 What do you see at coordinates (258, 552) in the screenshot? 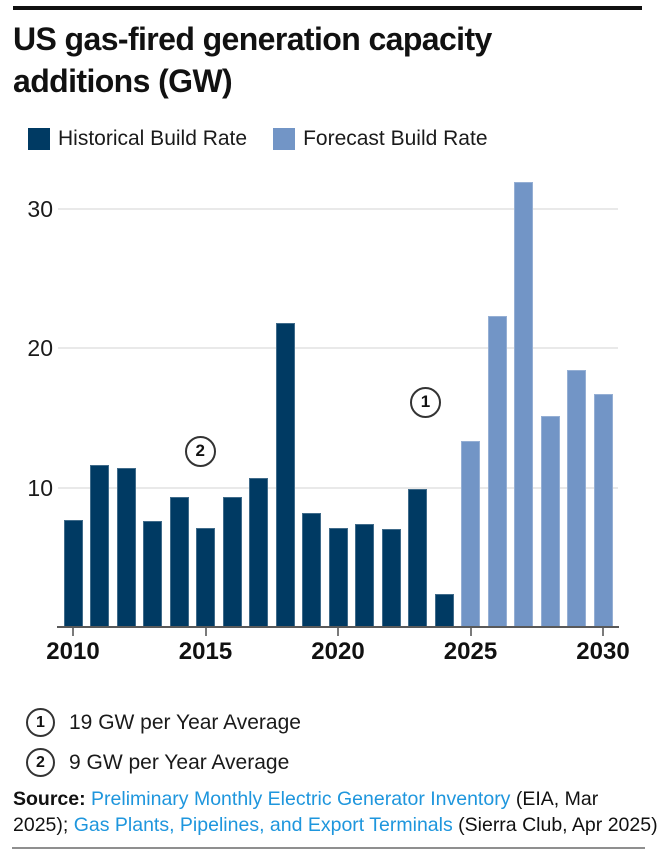
I see `bar-2017` at bounding box center [258, 552].